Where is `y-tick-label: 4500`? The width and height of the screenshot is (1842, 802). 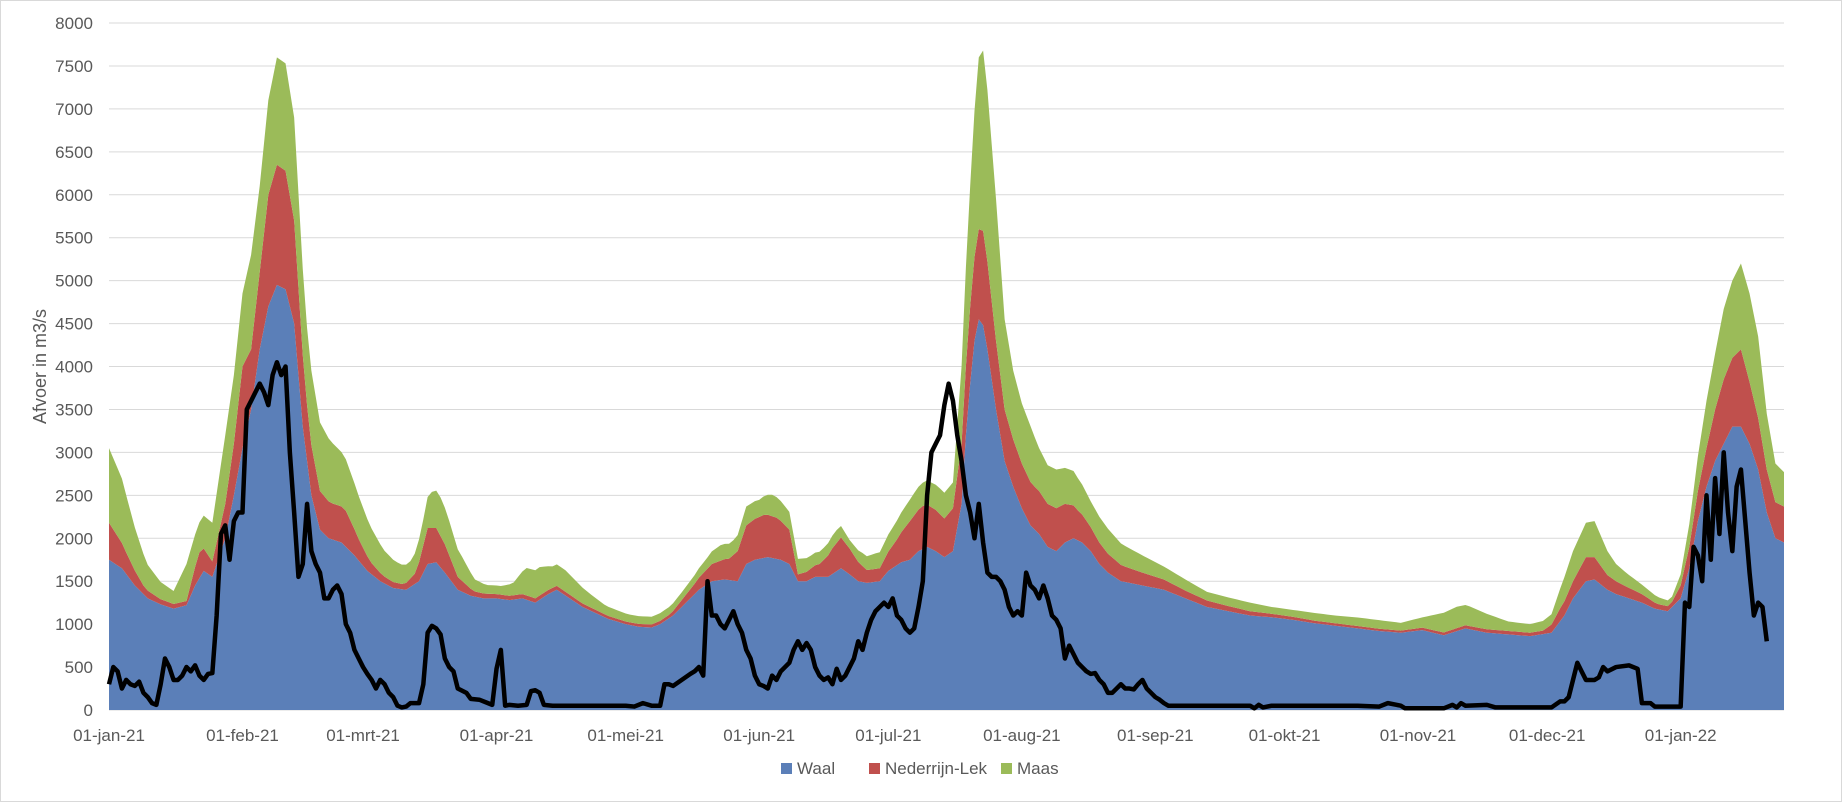 y-tick-label: 4500 is located at coordinates (74, 324).